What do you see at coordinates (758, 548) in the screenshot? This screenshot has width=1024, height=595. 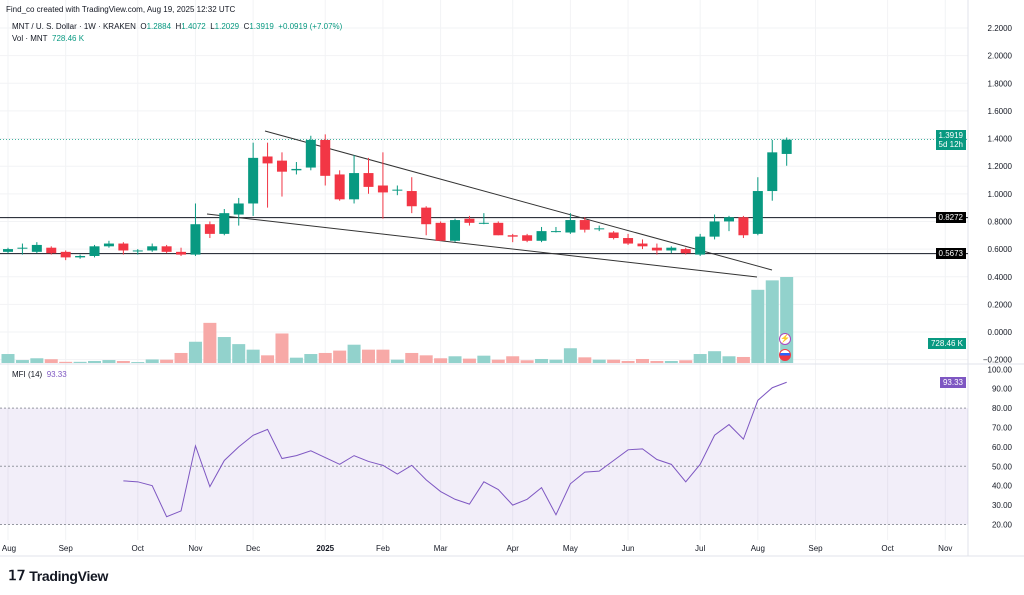 I see `time-tick-label: Aug` at bounding box center [758, 548].